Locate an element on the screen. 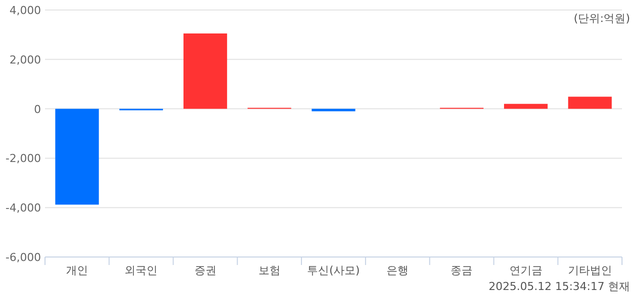 The width and height of the screenshot is (640, 294). x-tick-label: 보험 is located at coordinates (269, 270).